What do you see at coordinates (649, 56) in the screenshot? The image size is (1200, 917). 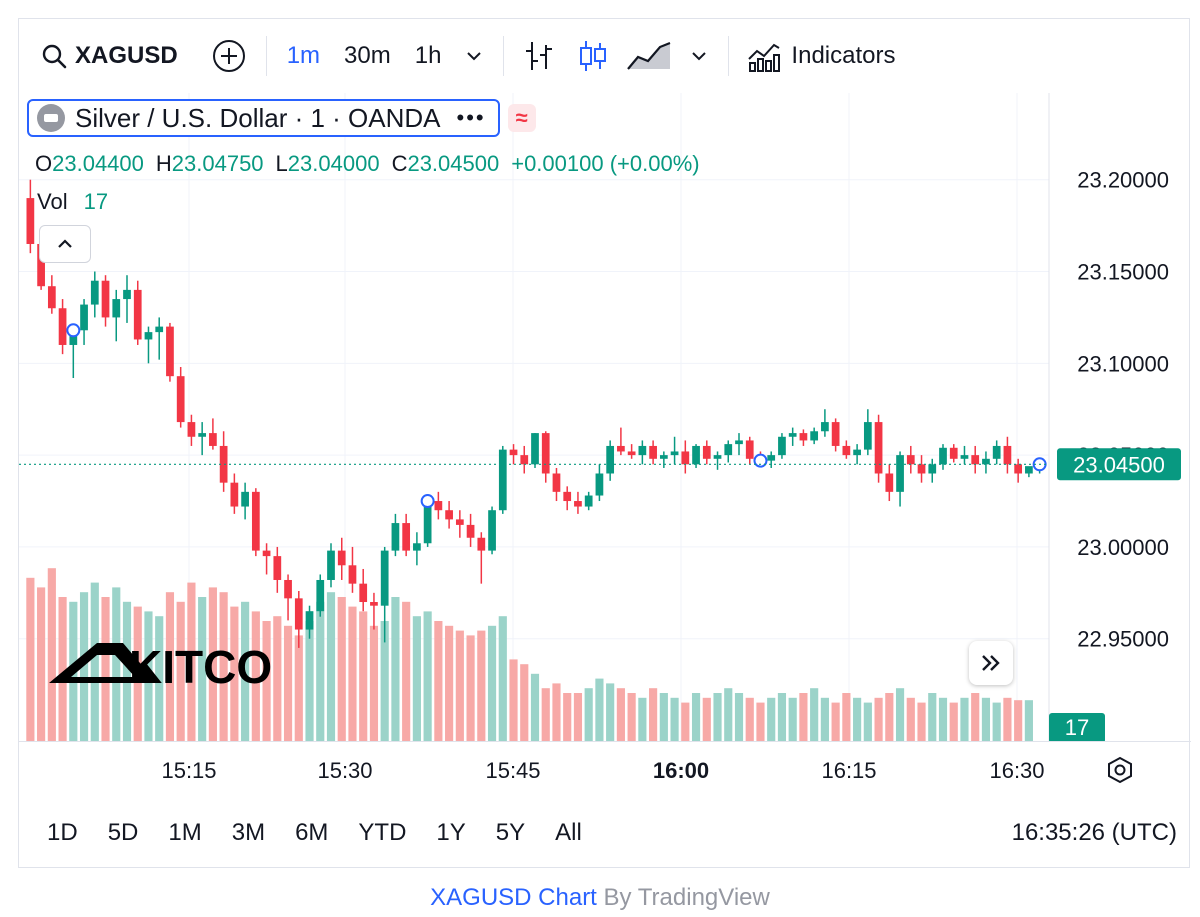 I see `area-style-button` at bounding box center [649, 56].